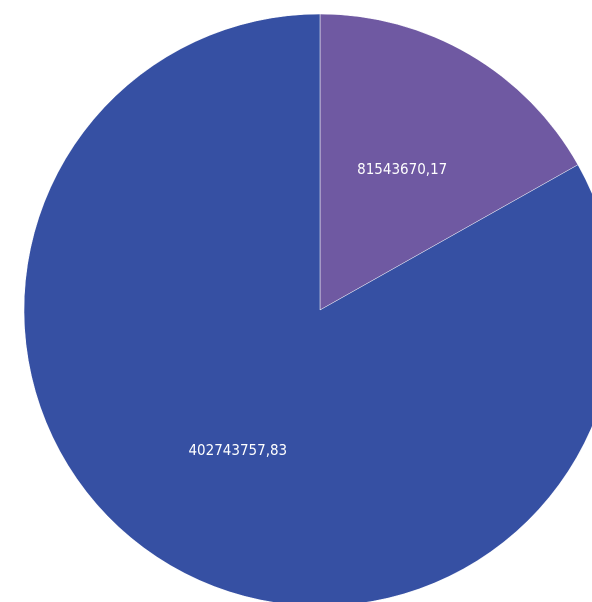  I want to click on pie-slice-label-1: 402743757,83, so click(237, 450).